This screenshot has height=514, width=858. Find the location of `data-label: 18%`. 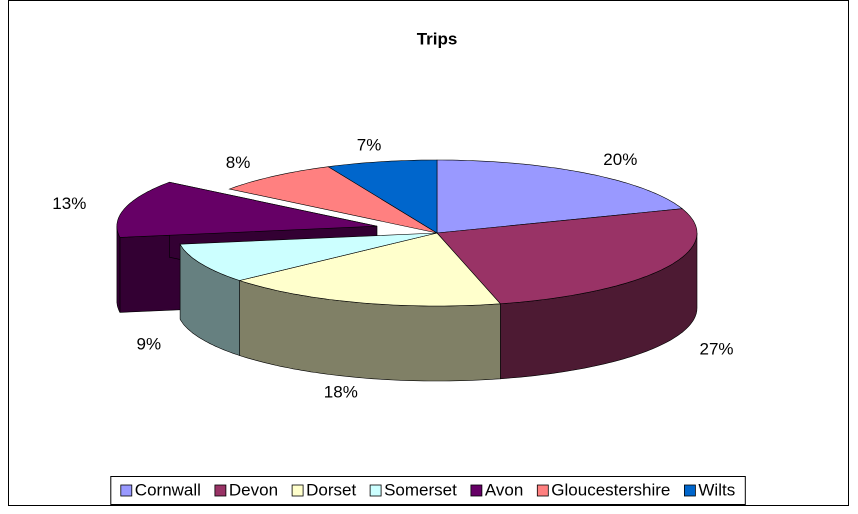

data-label: 18% is located at coordinates (341, 391).